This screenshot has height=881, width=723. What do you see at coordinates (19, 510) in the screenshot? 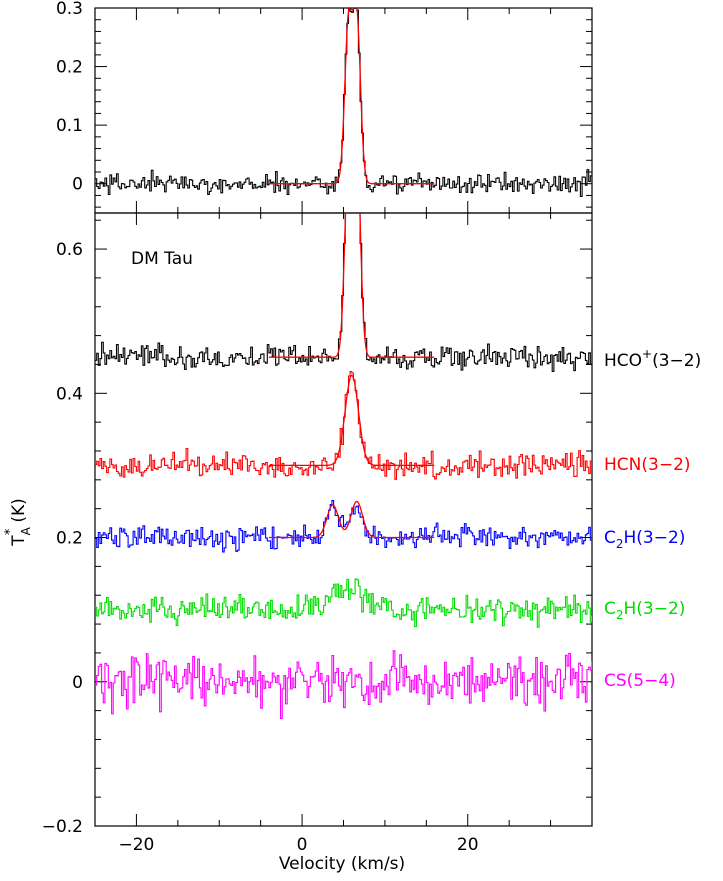
I see `y-axis-title-unit: (K)` at bounding box center [19, 510].